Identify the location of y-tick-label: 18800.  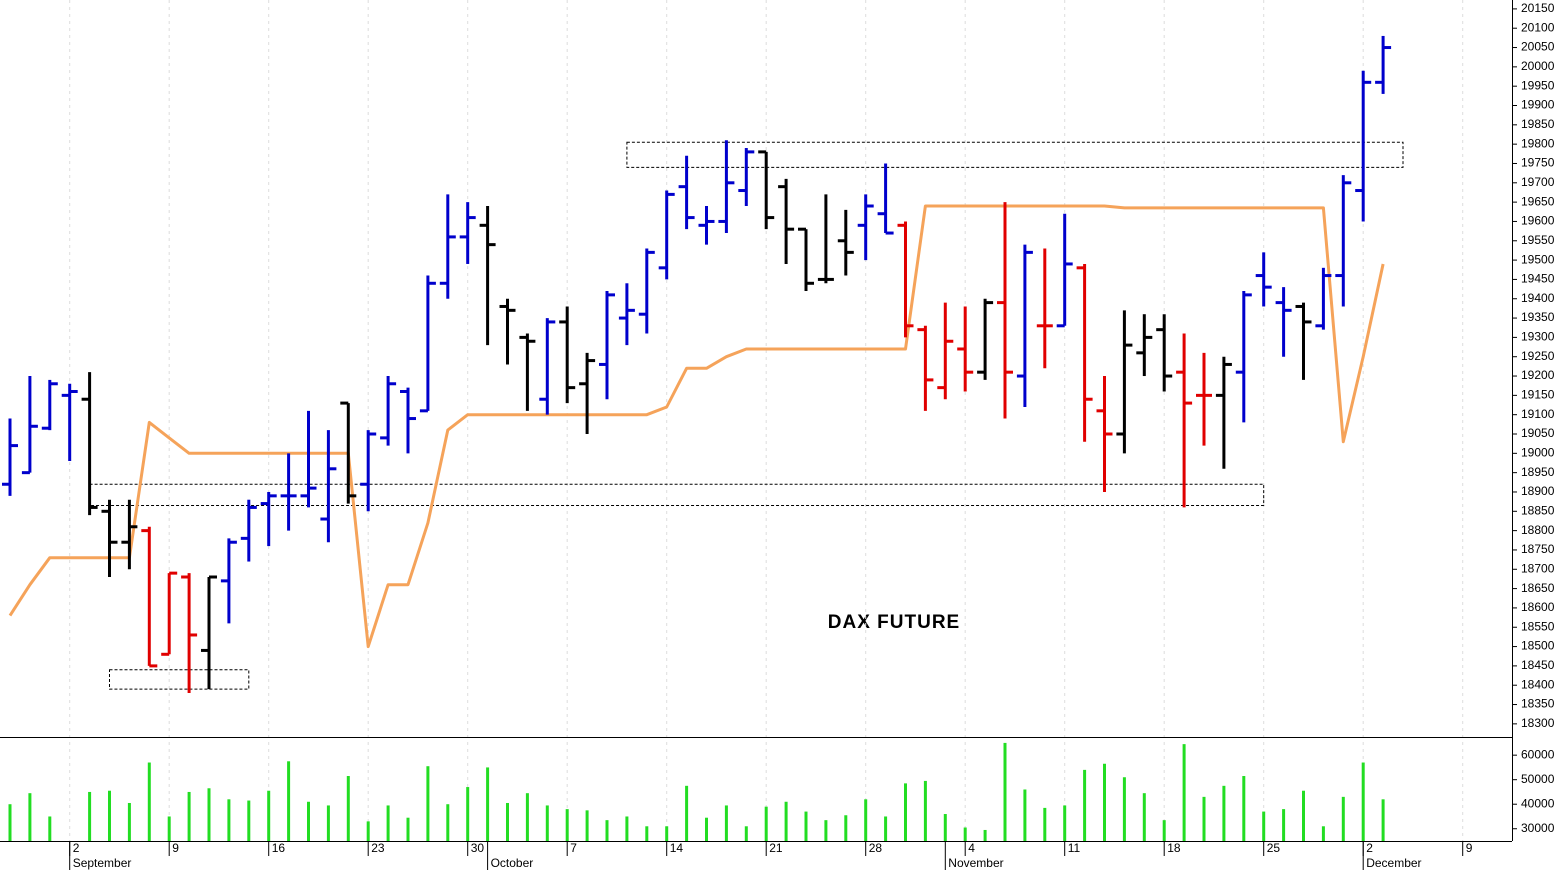
(1538, 530).